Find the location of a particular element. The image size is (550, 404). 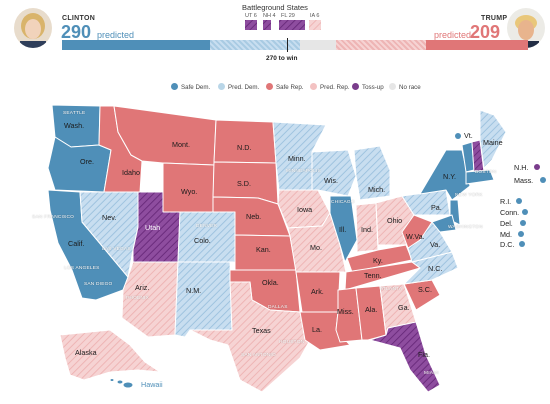

label-ala: Ala. is located at coordinates (371, 309).